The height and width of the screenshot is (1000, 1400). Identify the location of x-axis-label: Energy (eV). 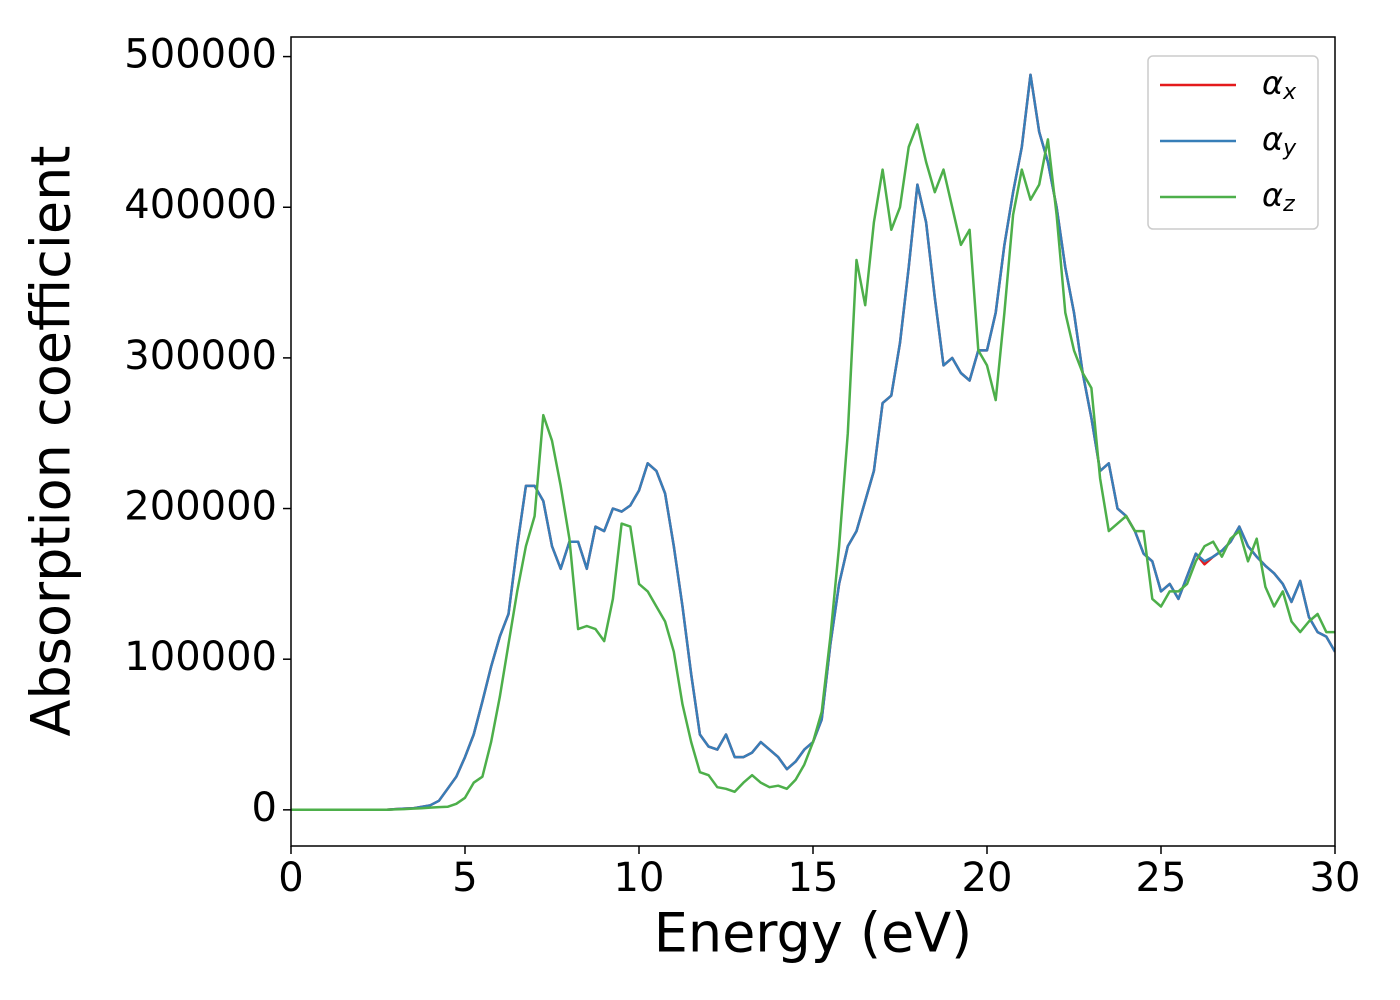
(813, 933).